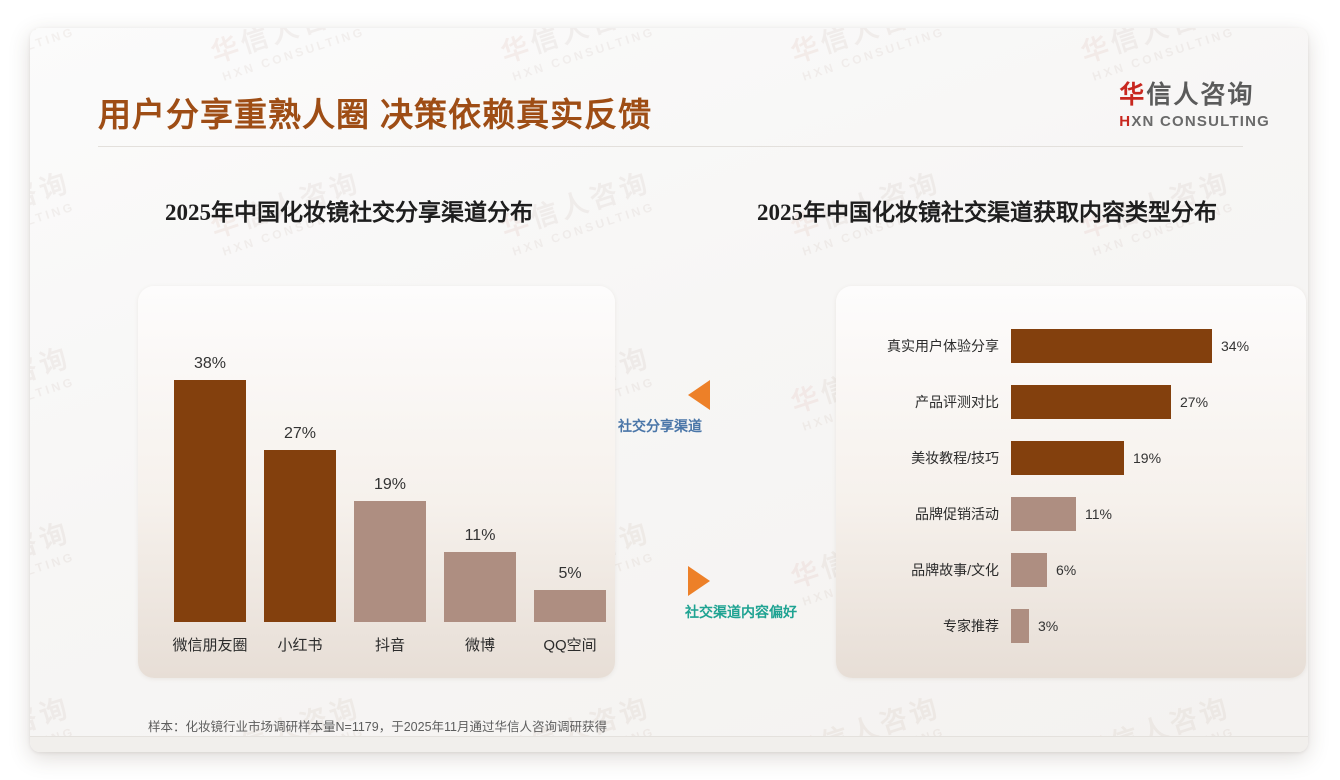 This screenshot has height=780, width=1340. I want to click on bar-value-label: 38%, so click(210, 363).